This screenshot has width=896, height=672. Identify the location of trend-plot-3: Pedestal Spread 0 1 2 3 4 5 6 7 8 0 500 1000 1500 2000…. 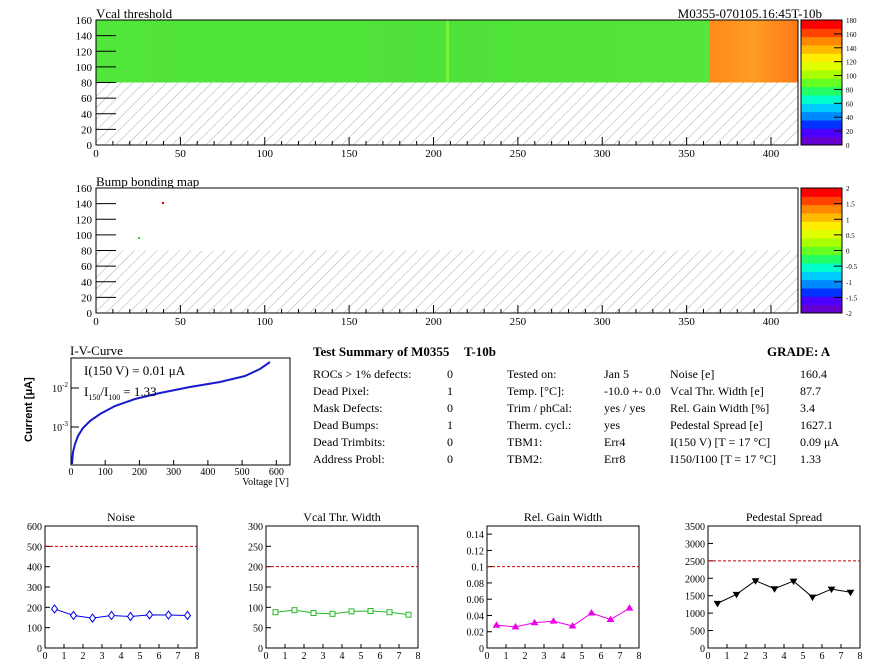
(774, 586).